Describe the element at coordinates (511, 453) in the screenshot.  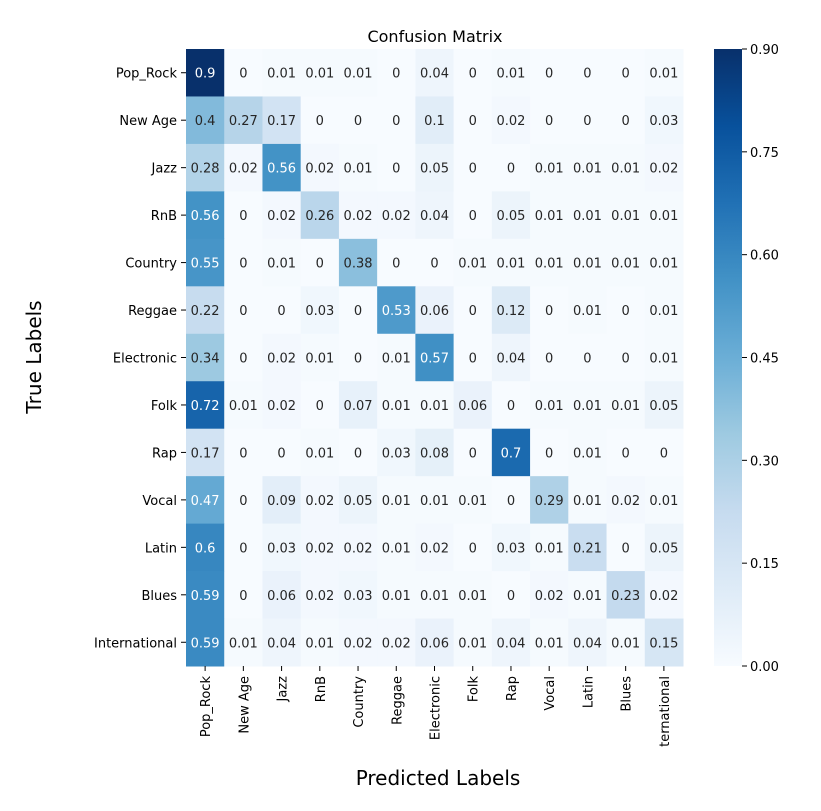
I see `cell-value-label: 0.7` at that location.